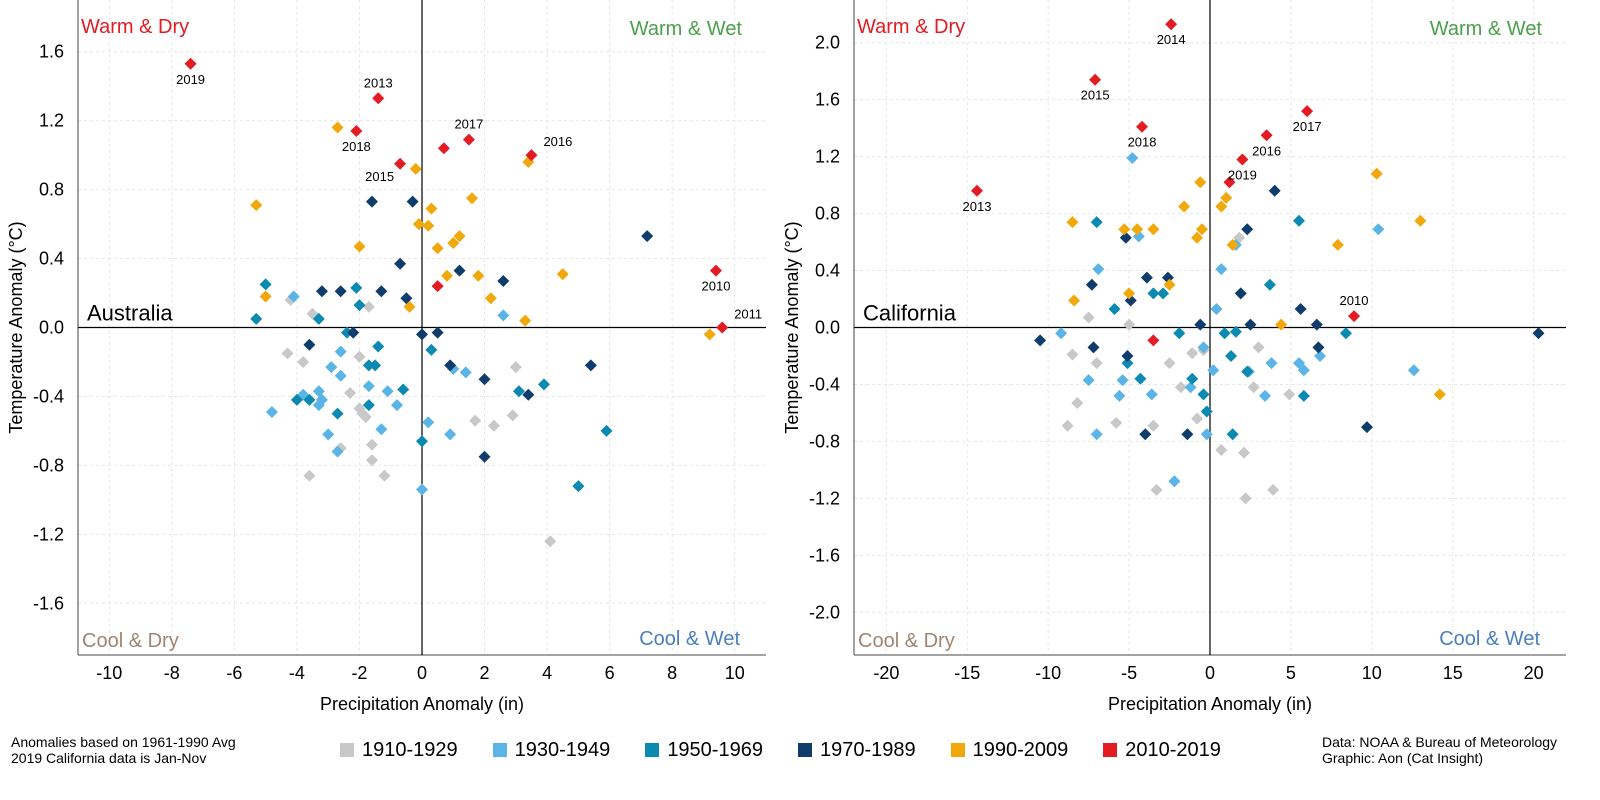 Image resolution: width=1600 pixels, height=800 pixels. What do you see at coordinates (827, 214) in the screenshot?
I see `y-tick-label: 0.8` at bounding box center [827, 214].